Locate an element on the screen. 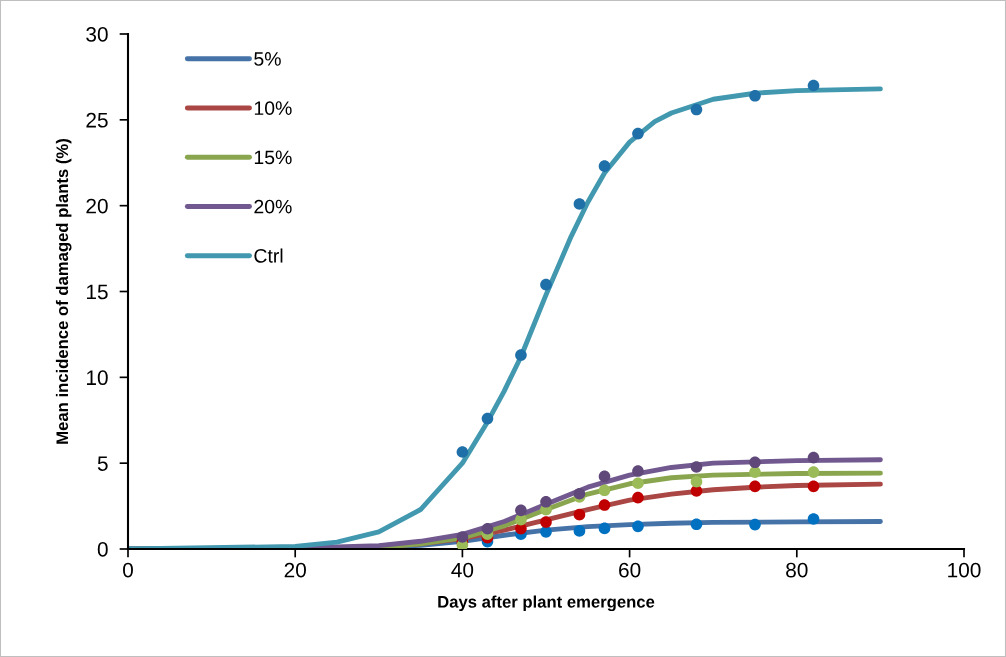 This screenshot has width=1006, height=657. legend-label: 10% is located at coordinates (273, 108).